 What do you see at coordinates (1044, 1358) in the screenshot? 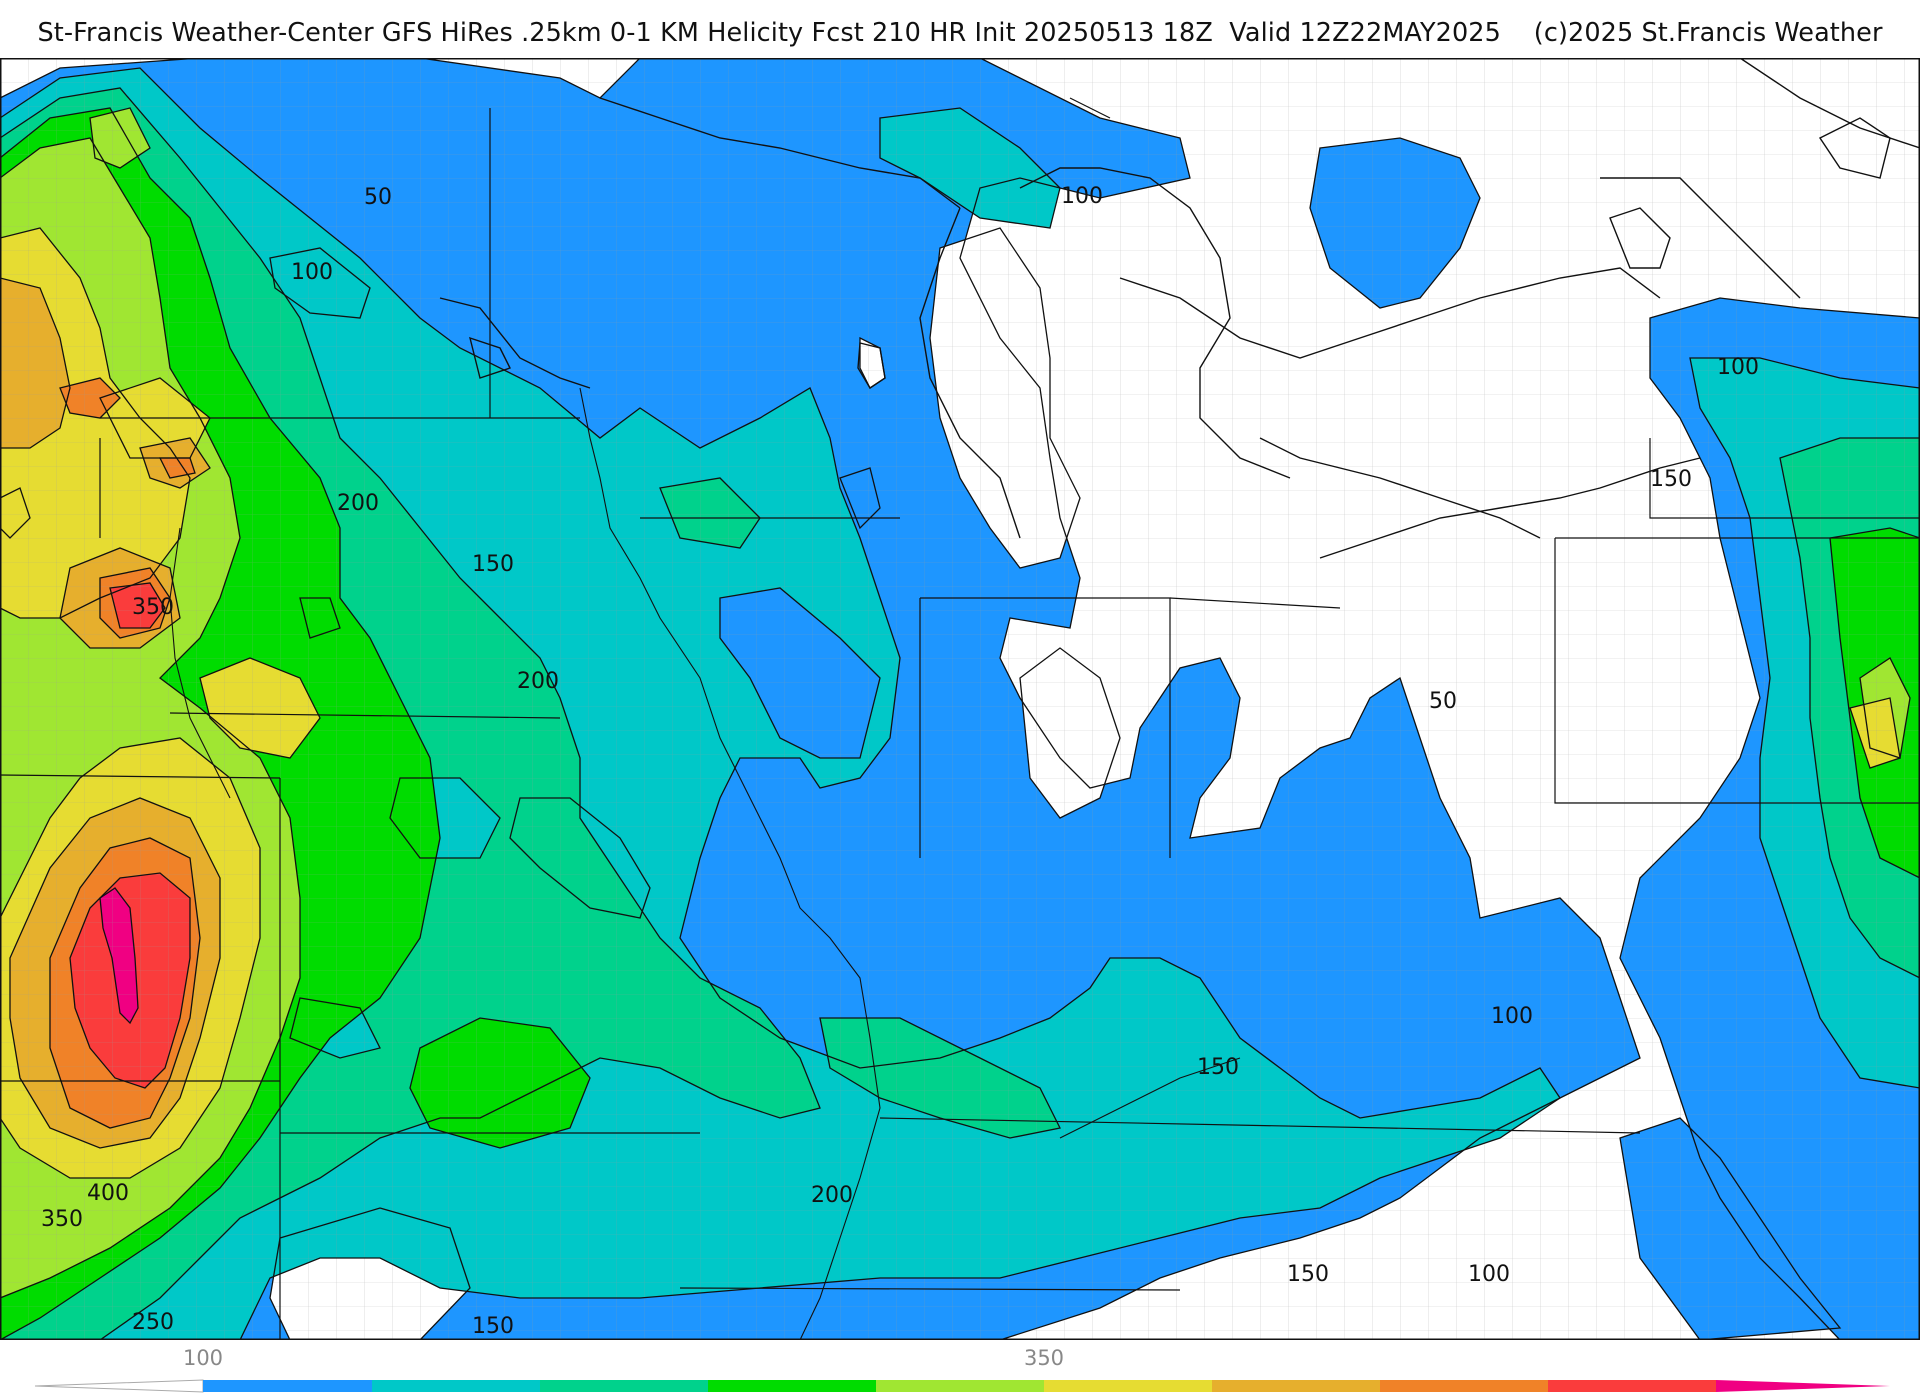
I see `colorbar-tick-label: 350` at bounding box center [1044, 1358].